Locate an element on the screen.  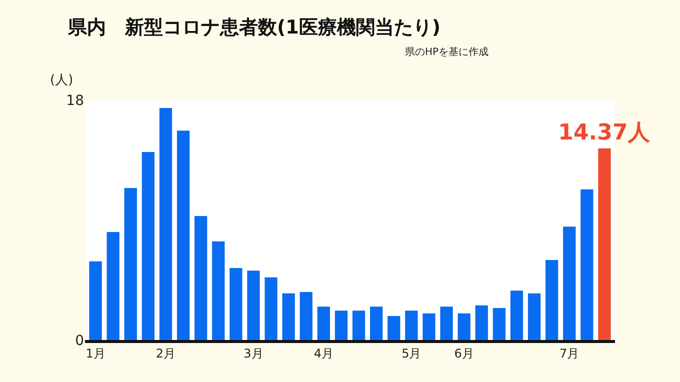
x-tick-label: 3月 is located at coordinates (254, 353).